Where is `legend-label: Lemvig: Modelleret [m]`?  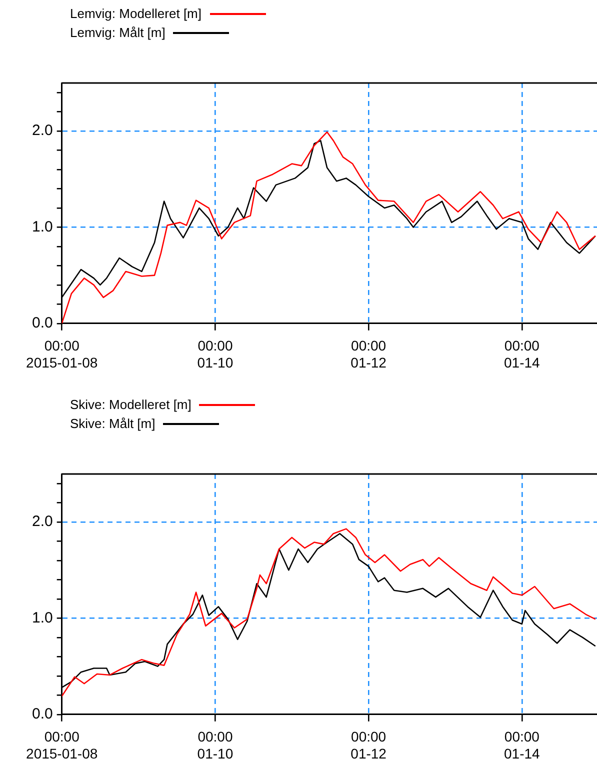
legend-label: Lemvig: Modelleret [m] is located at coordinates (136, 13).